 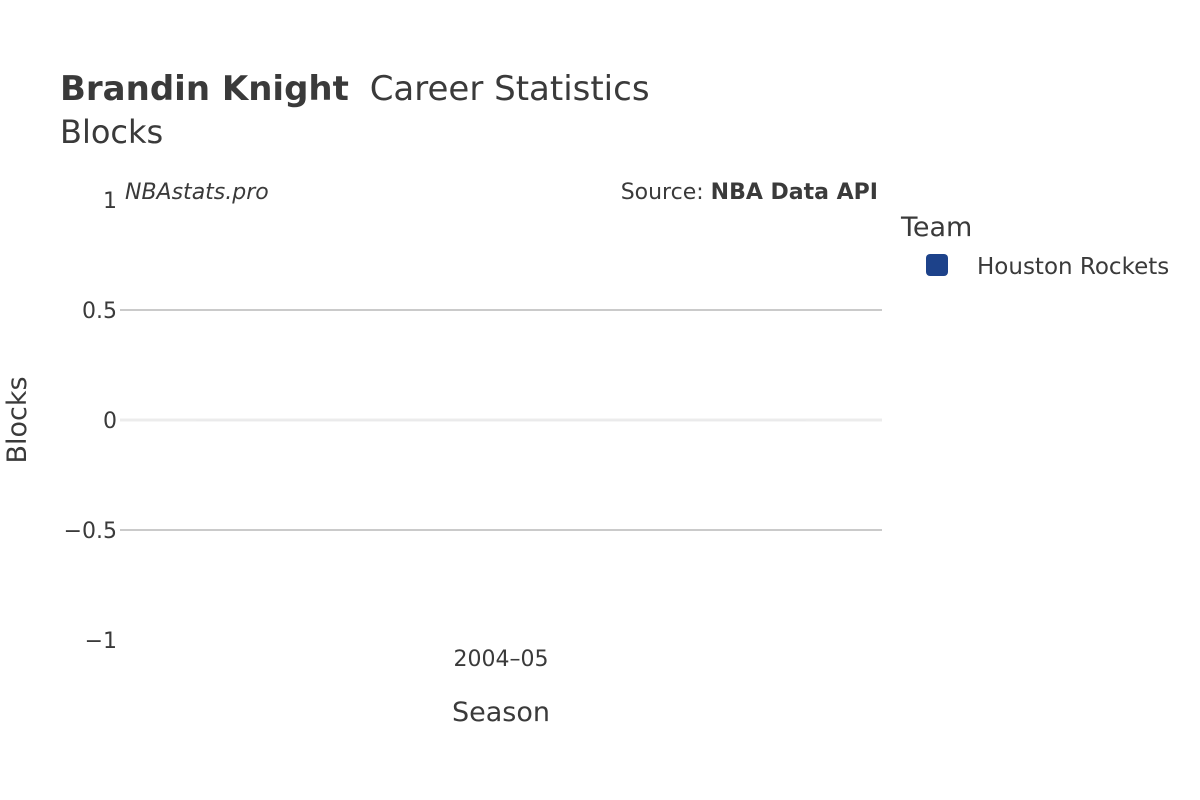 What do you see at coordinates (510, 89) in the screenshot?
I see `title-rest: Career Statistics` at bounding box center [510, 89].